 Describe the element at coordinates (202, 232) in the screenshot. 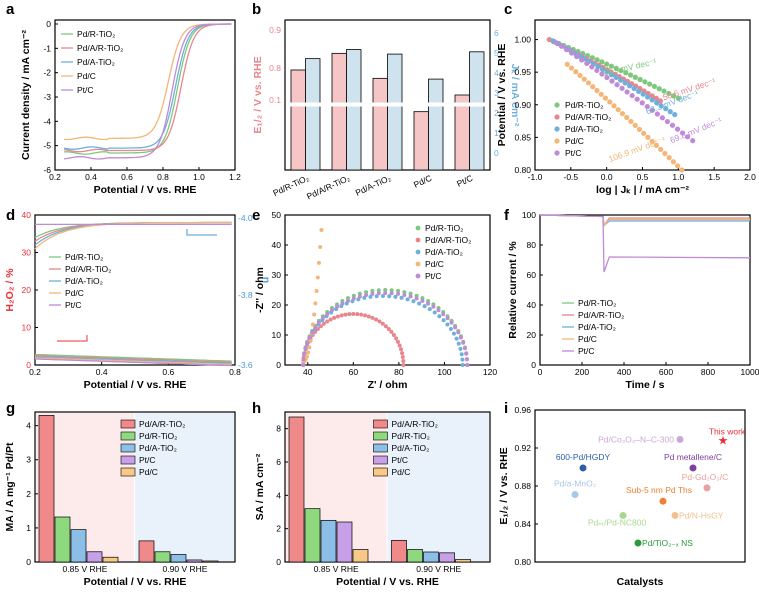

I see `panel-d-arrow-right` at that location.